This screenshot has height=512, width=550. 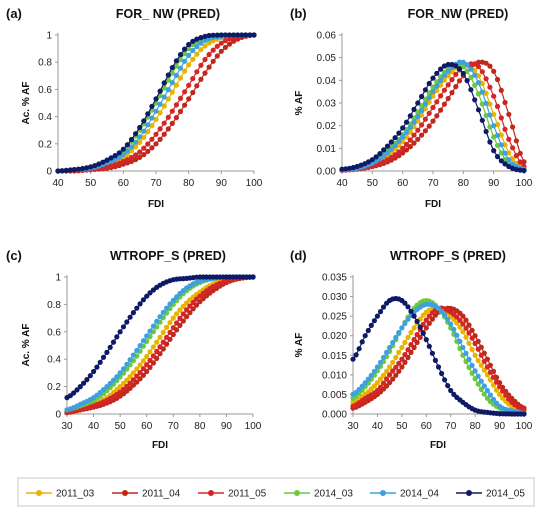 I want to click on legend-box, so click(x=276, y=492).